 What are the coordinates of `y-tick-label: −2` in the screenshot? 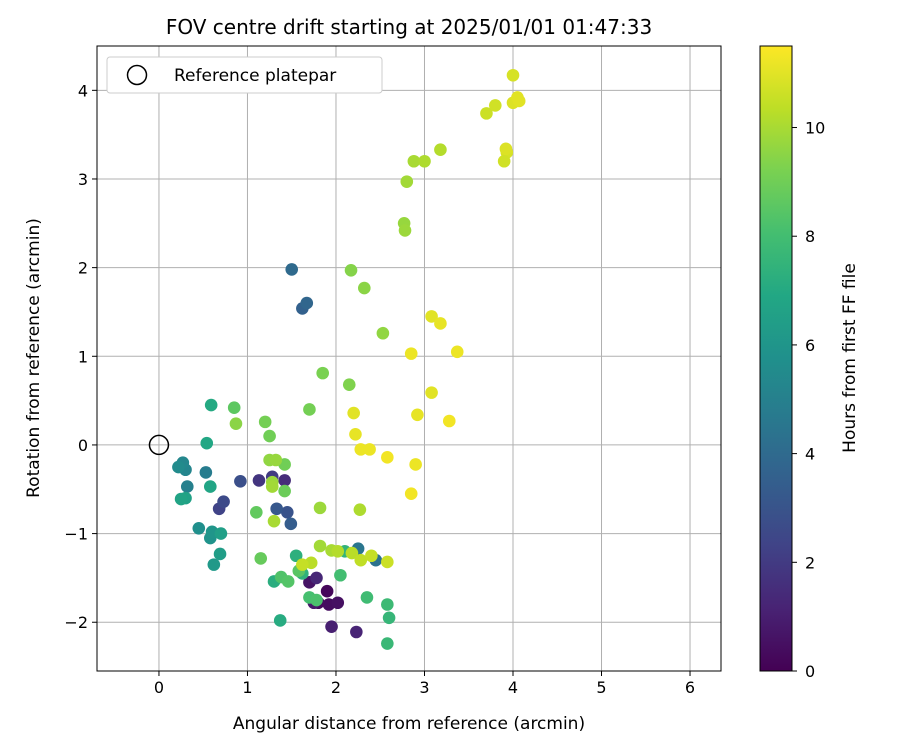 It's located at (76, 622).